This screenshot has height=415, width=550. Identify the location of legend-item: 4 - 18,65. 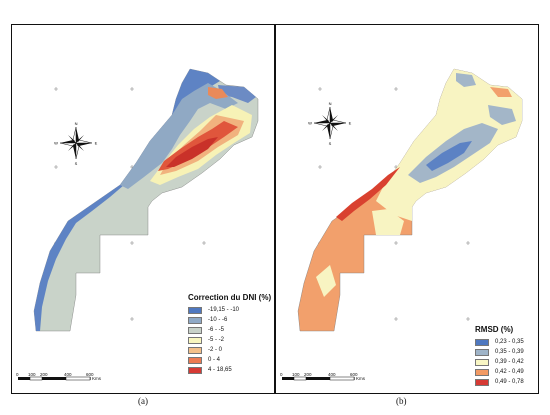
(231, 370).